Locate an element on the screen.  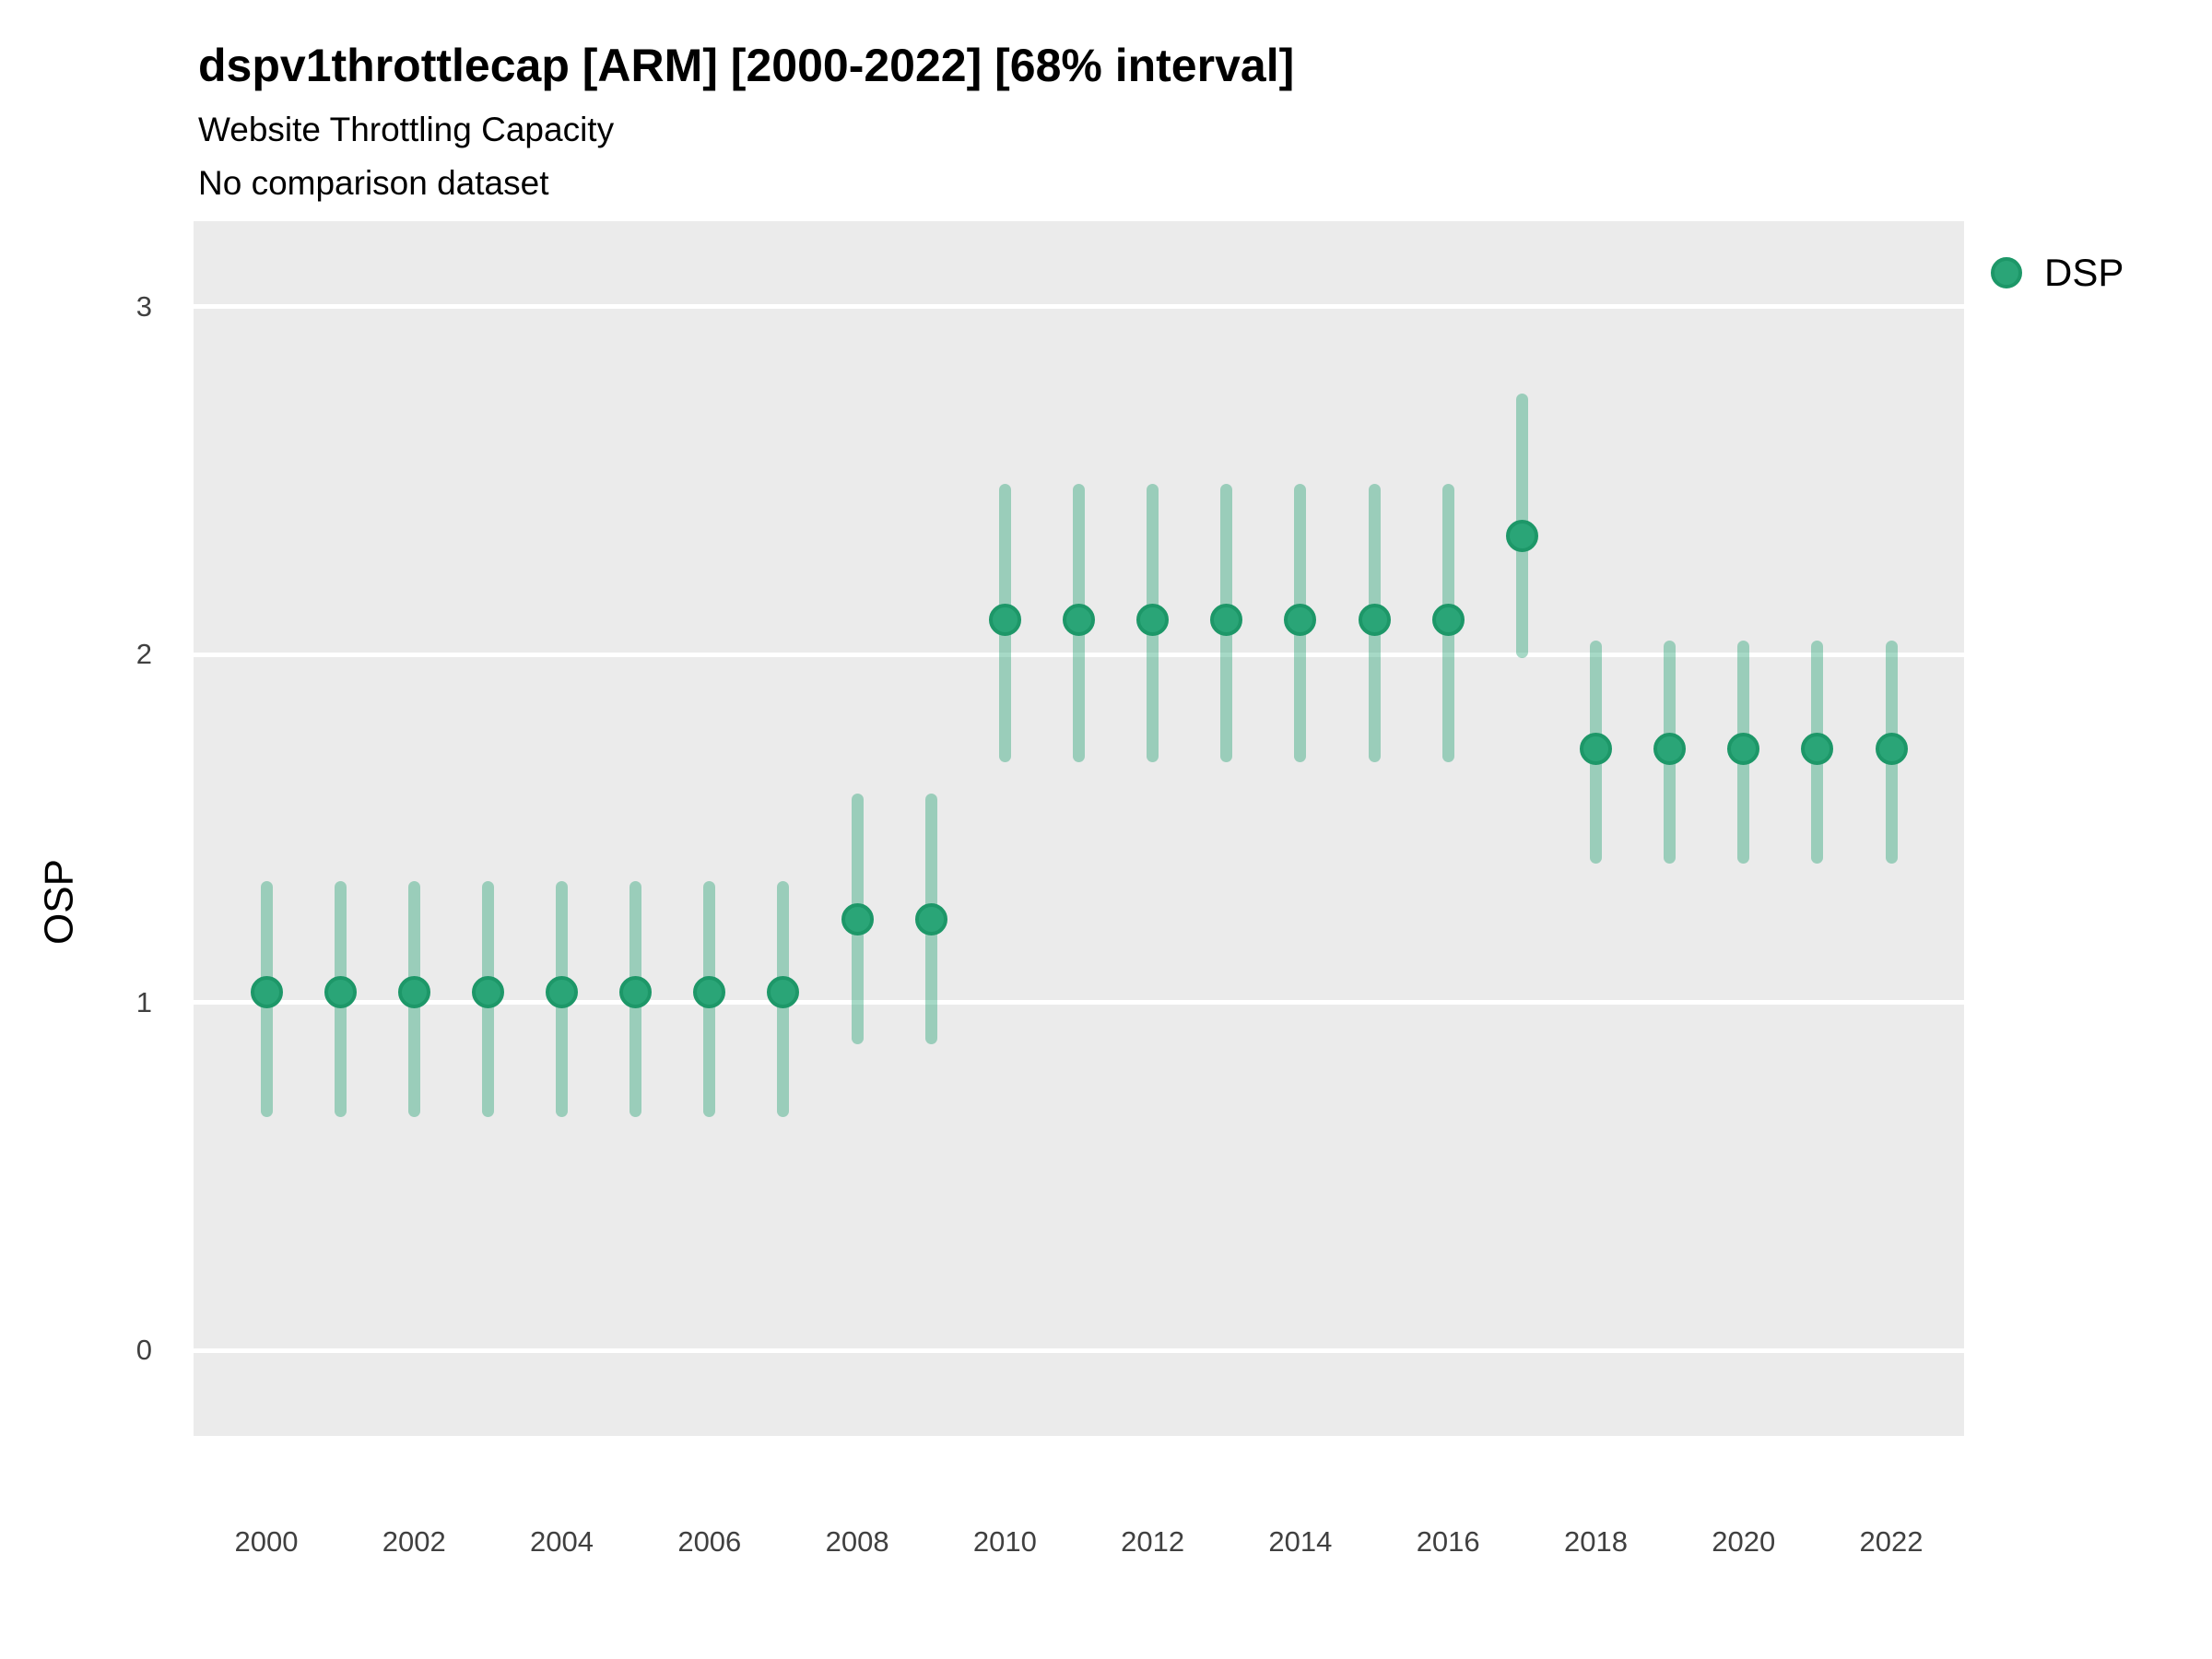
data-point-2000 is located at coordinates (266, 991).